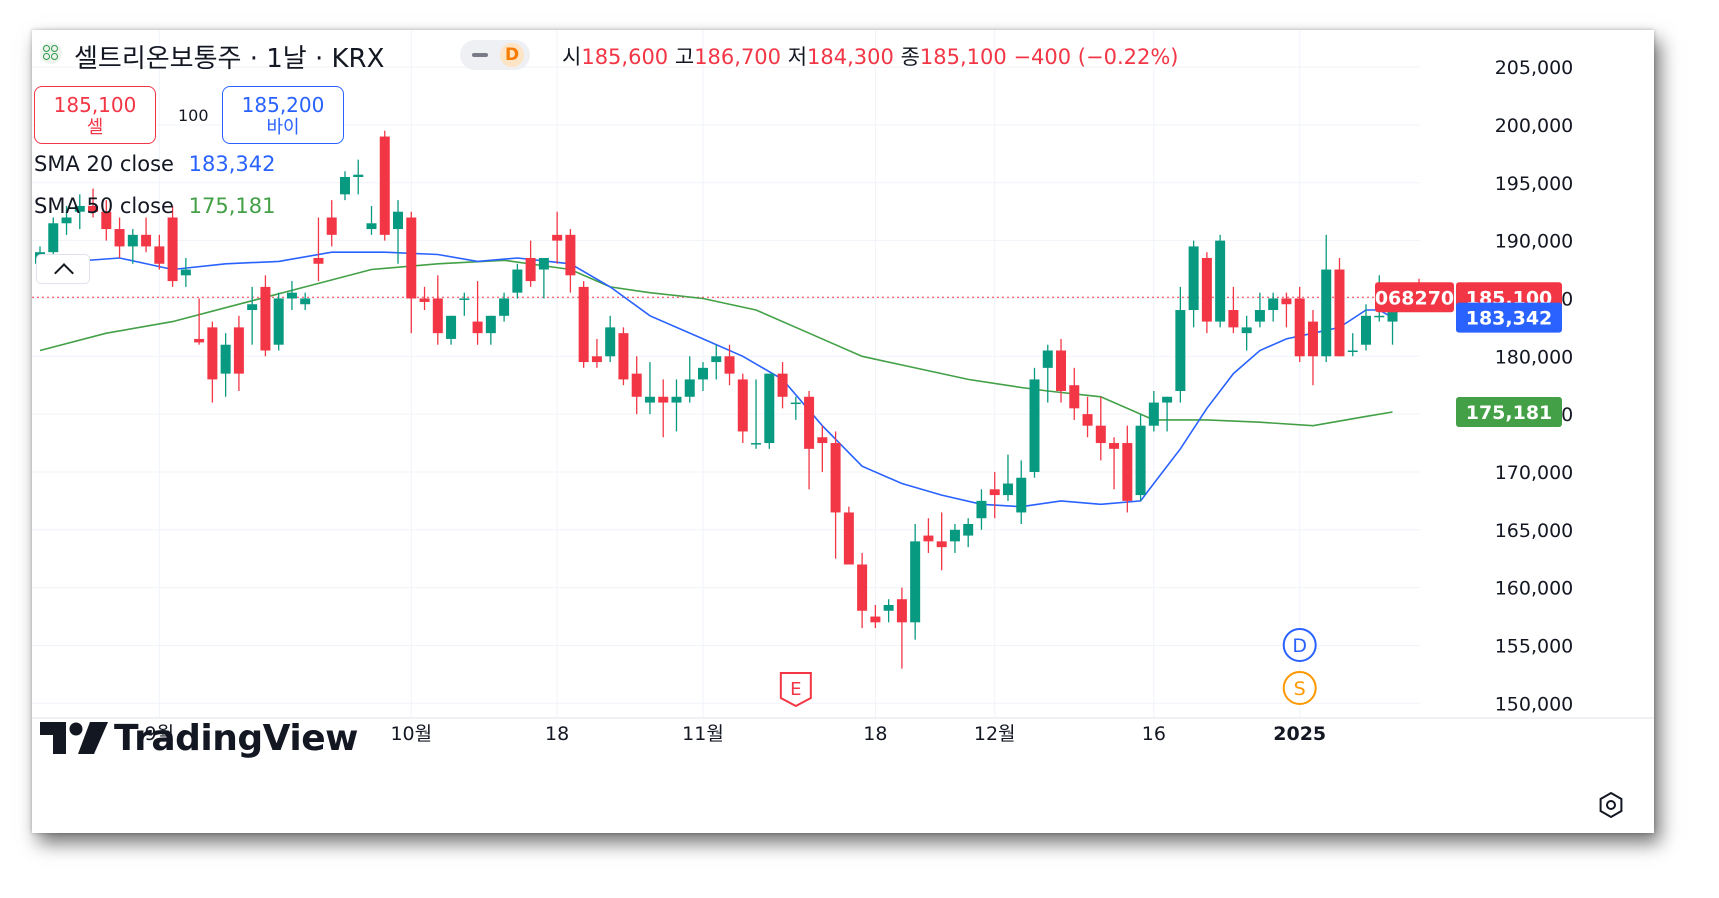 This screenshot has height=898, width=1719. I want to click on split-marker-letter: S, so click(1300, 689).